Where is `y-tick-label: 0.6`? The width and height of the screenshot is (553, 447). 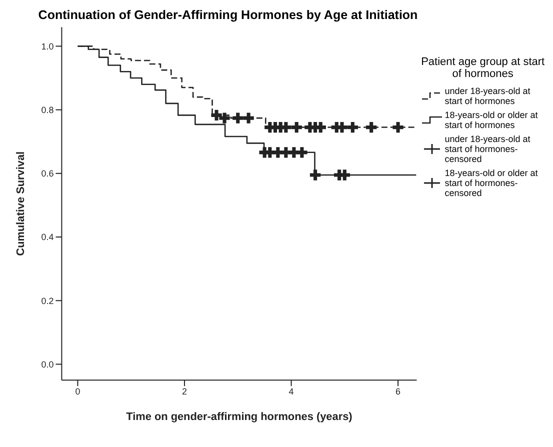
y-tick-label: 0.6 is located at coordinates (47, 173).